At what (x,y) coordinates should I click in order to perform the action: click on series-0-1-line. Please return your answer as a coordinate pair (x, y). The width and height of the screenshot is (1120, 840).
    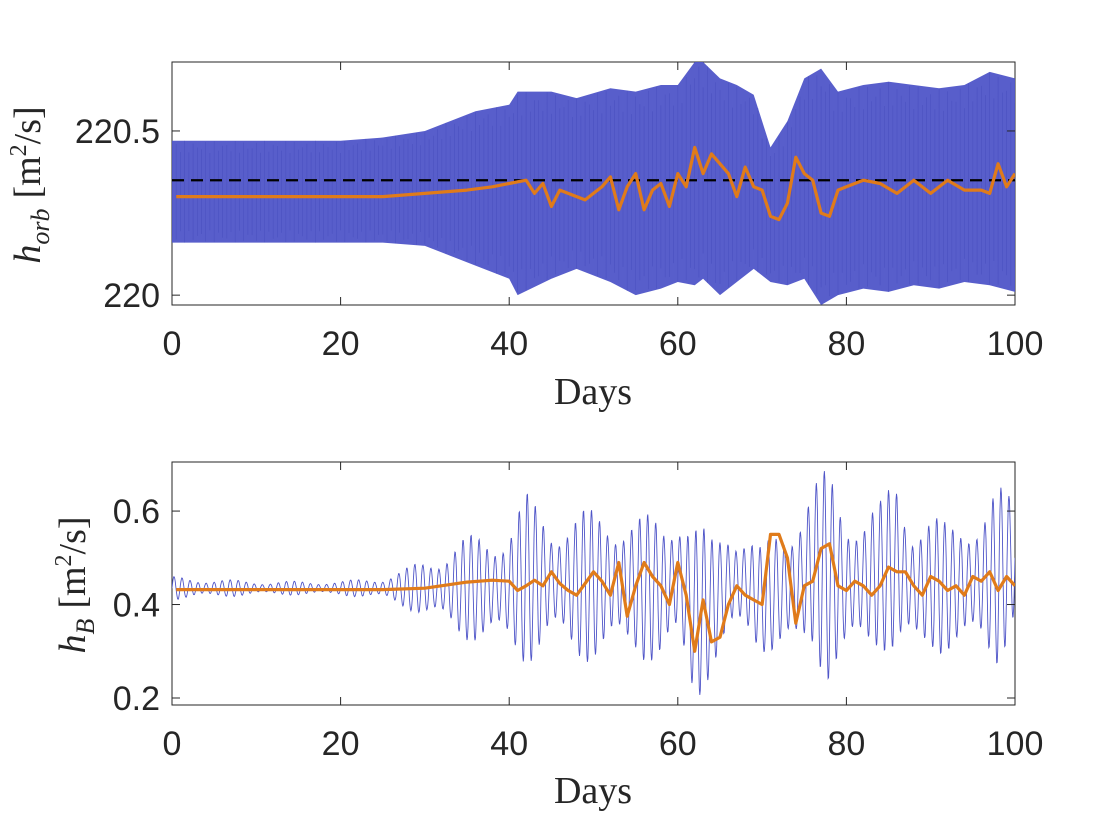
    Looking at the image, I should click on (595, 183).